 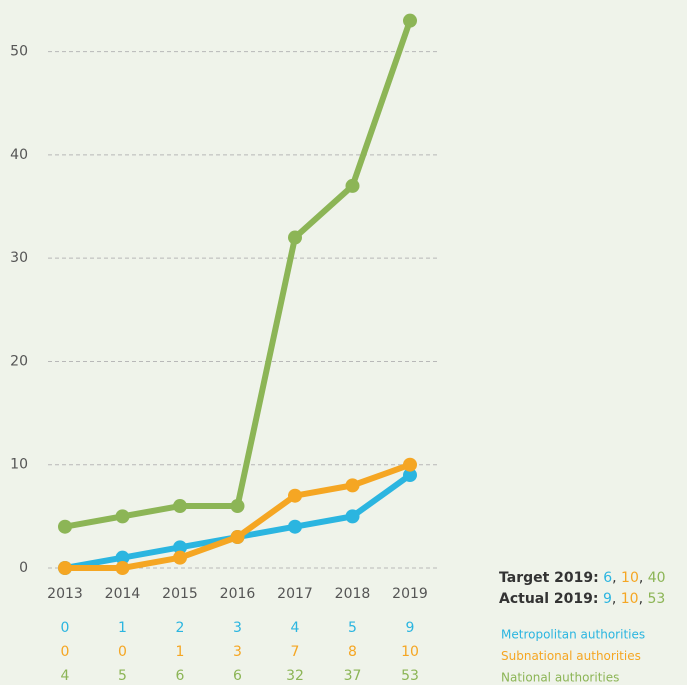 What do you see at coordinates (410, 676) in the screenshot?
I see `table-value: 53` at bounding box center [410, 676].